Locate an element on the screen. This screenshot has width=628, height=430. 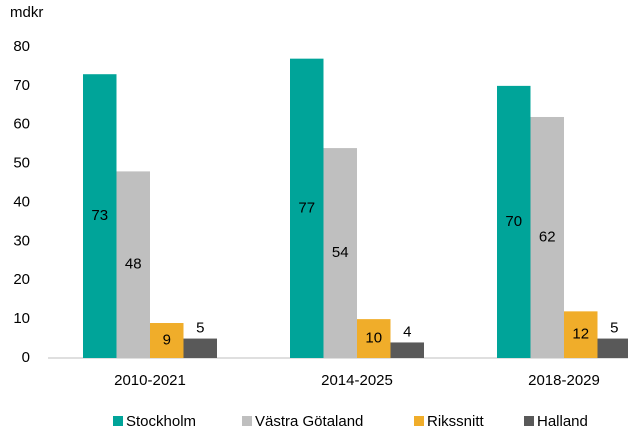
y-tick-label: 20 is located at coordinates (21, 279).